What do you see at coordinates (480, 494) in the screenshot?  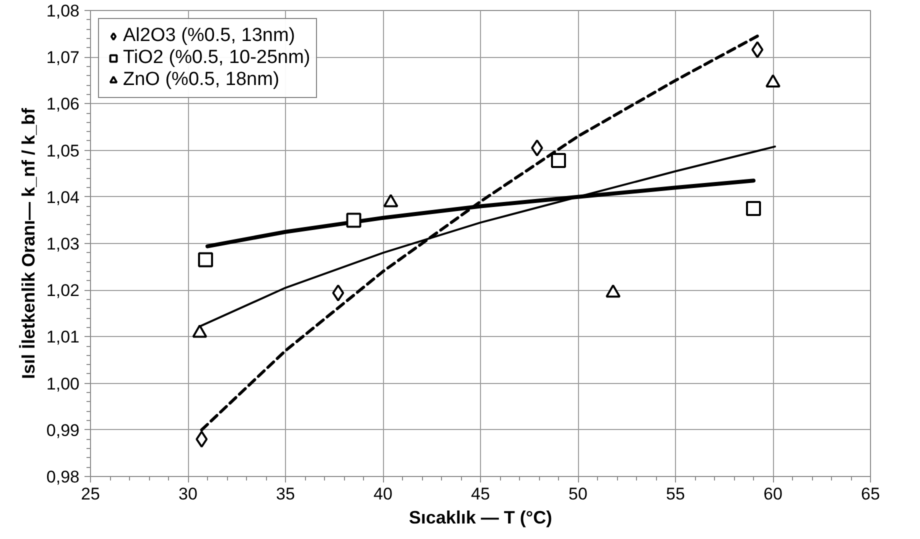 I see `x-tick-label: 45` at bounding box center [480, 494].